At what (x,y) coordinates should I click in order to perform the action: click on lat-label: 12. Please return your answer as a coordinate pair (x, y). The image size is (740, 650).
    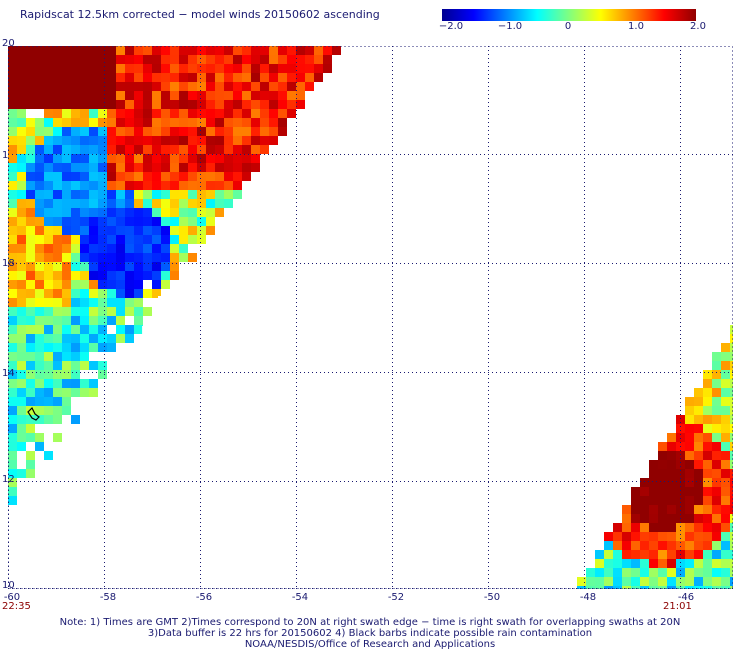
    Looking at the image, I should click on (8, 479).